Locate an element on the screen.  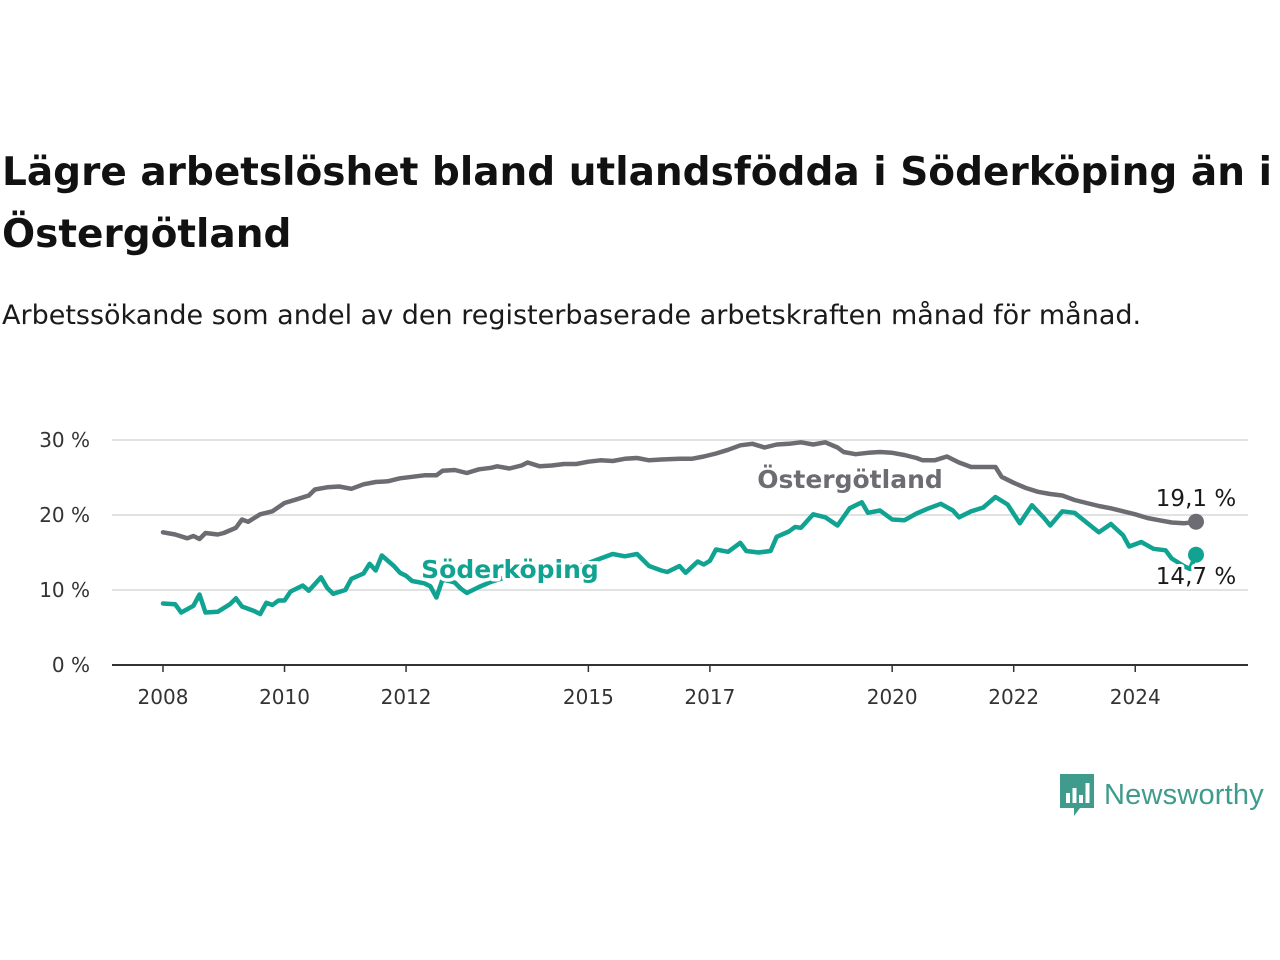
y-tick-label: 10 % is located at coordinates (64, 590).